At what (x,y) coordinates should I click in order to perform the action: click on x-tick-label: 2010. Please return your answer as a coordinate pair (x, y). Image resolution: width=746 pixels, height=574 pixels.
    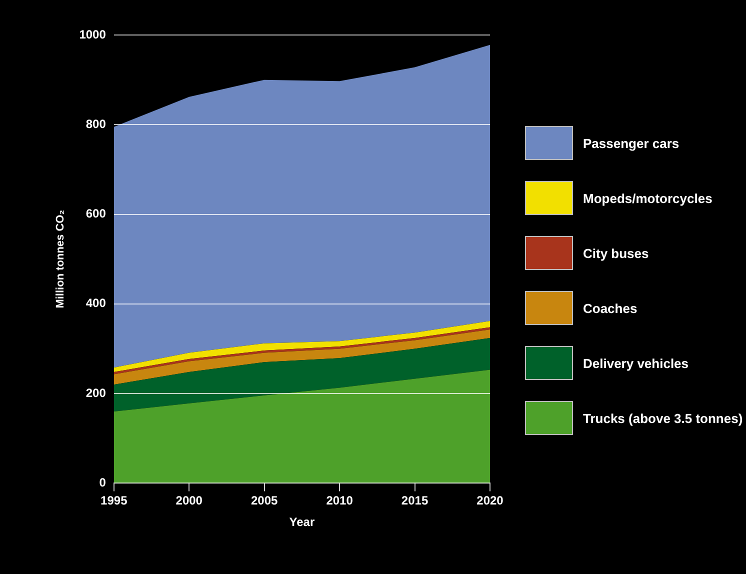
    Looking at the image, I should click on (340, 501).